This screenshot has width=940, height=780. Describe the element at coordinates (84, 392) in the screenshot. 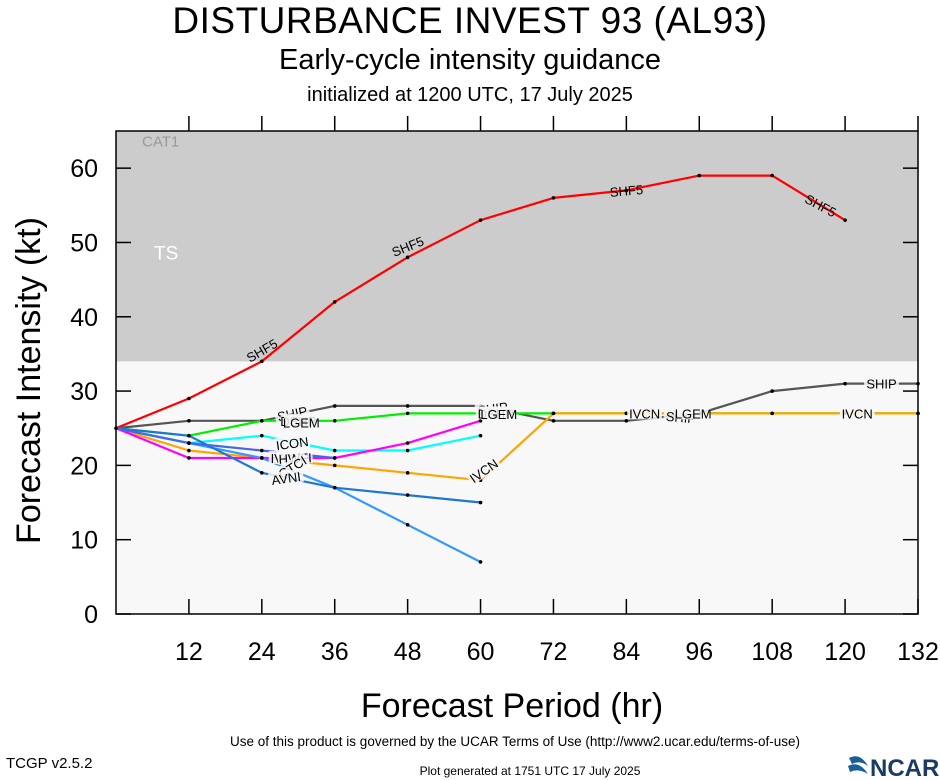

I see `y-tick-label-30: 30` at that location.